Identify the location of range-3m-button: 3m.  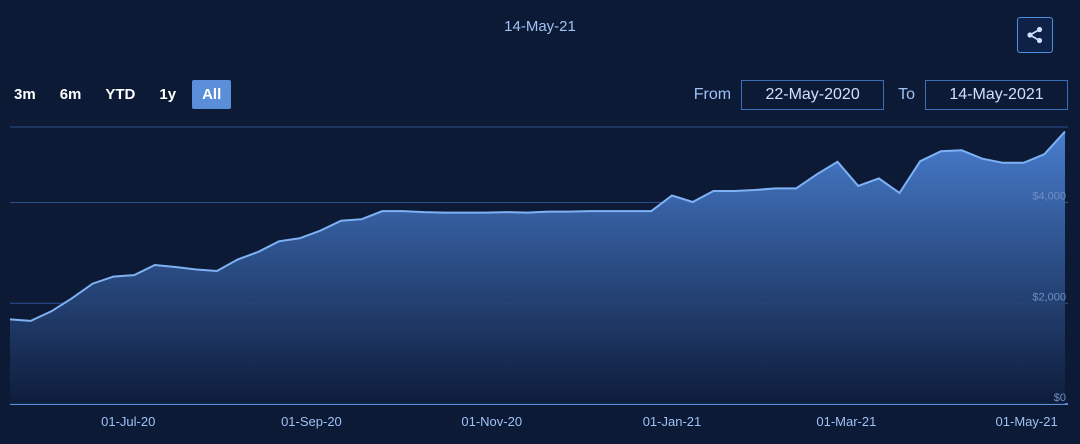
(25, 94).